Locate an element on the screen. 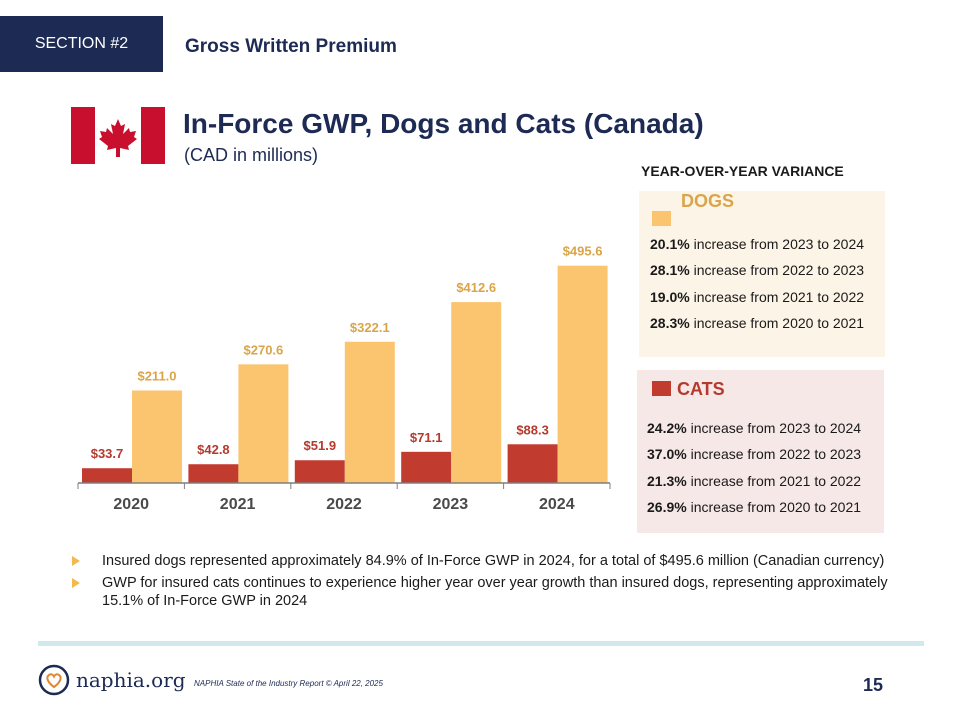  cats-variance-line: 37.0% increase from 2022 to 2023 is located at coordinates (754, 454).